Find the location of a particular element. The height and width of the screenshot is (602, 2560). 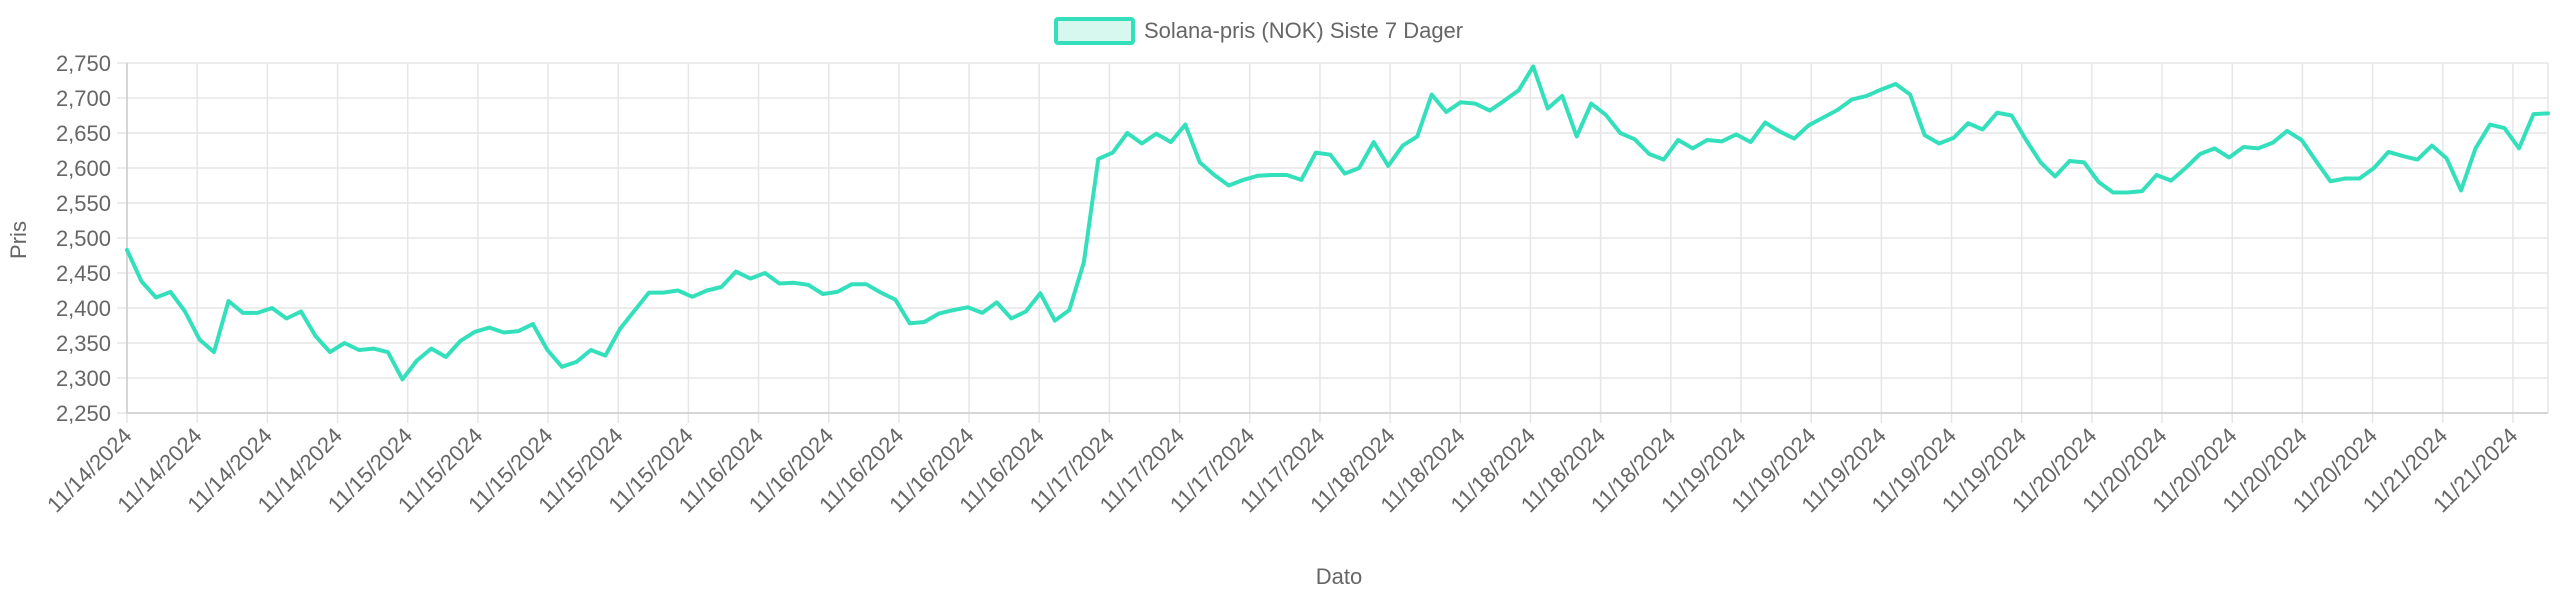

x-axis-title: Dato is located at coordinates (1339, 576).